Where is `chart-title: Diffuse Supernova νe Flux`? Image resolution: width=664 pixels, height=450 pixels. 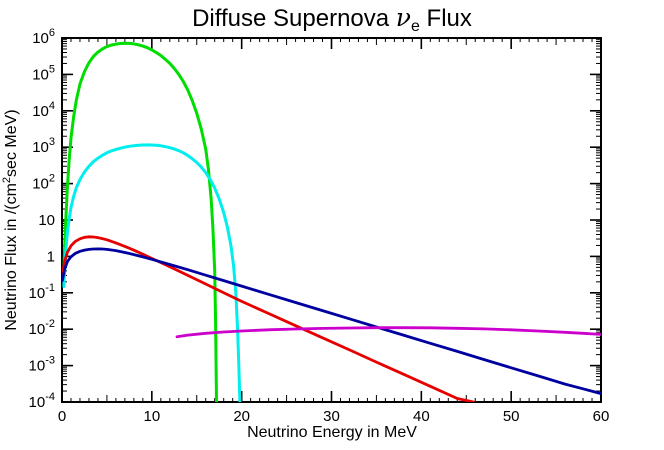 chart-title: Diffuse Supernova νe Flux is located at coordinates (332, 19).